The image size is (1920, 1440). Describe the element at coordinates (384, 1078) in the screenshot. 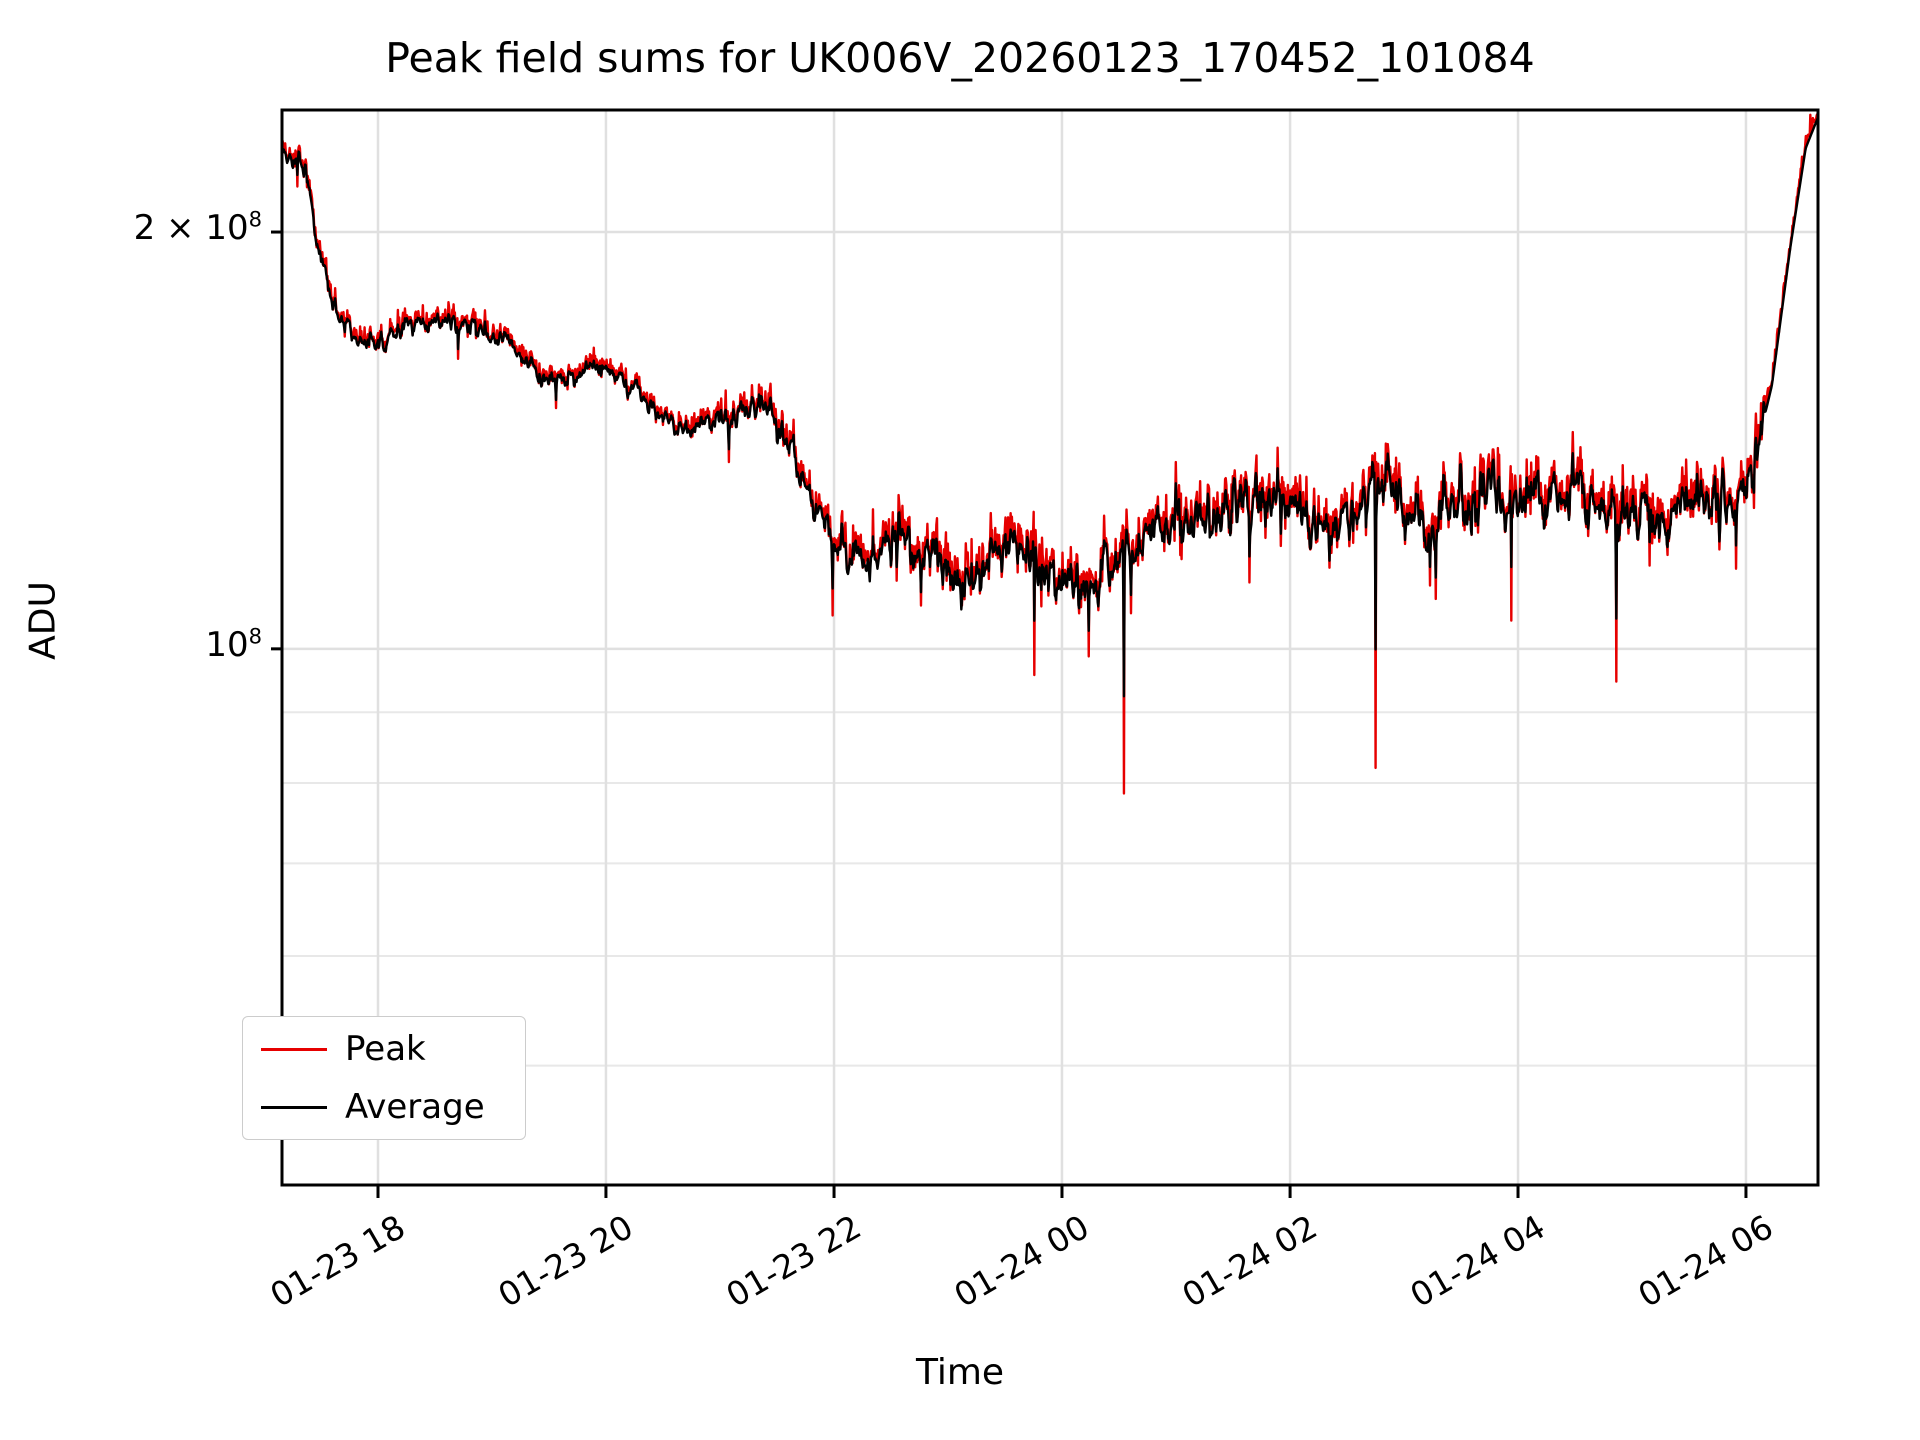

I see `legend: Peak Average` at that location.